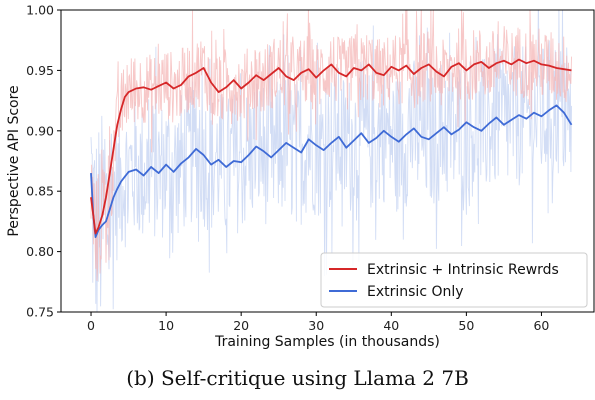 Image resolution: width=595 pixels, height=400 pixels. Describe the element at coordinates (466, 325) in the screenshot. I see `x-tick-label: 50` at that location.